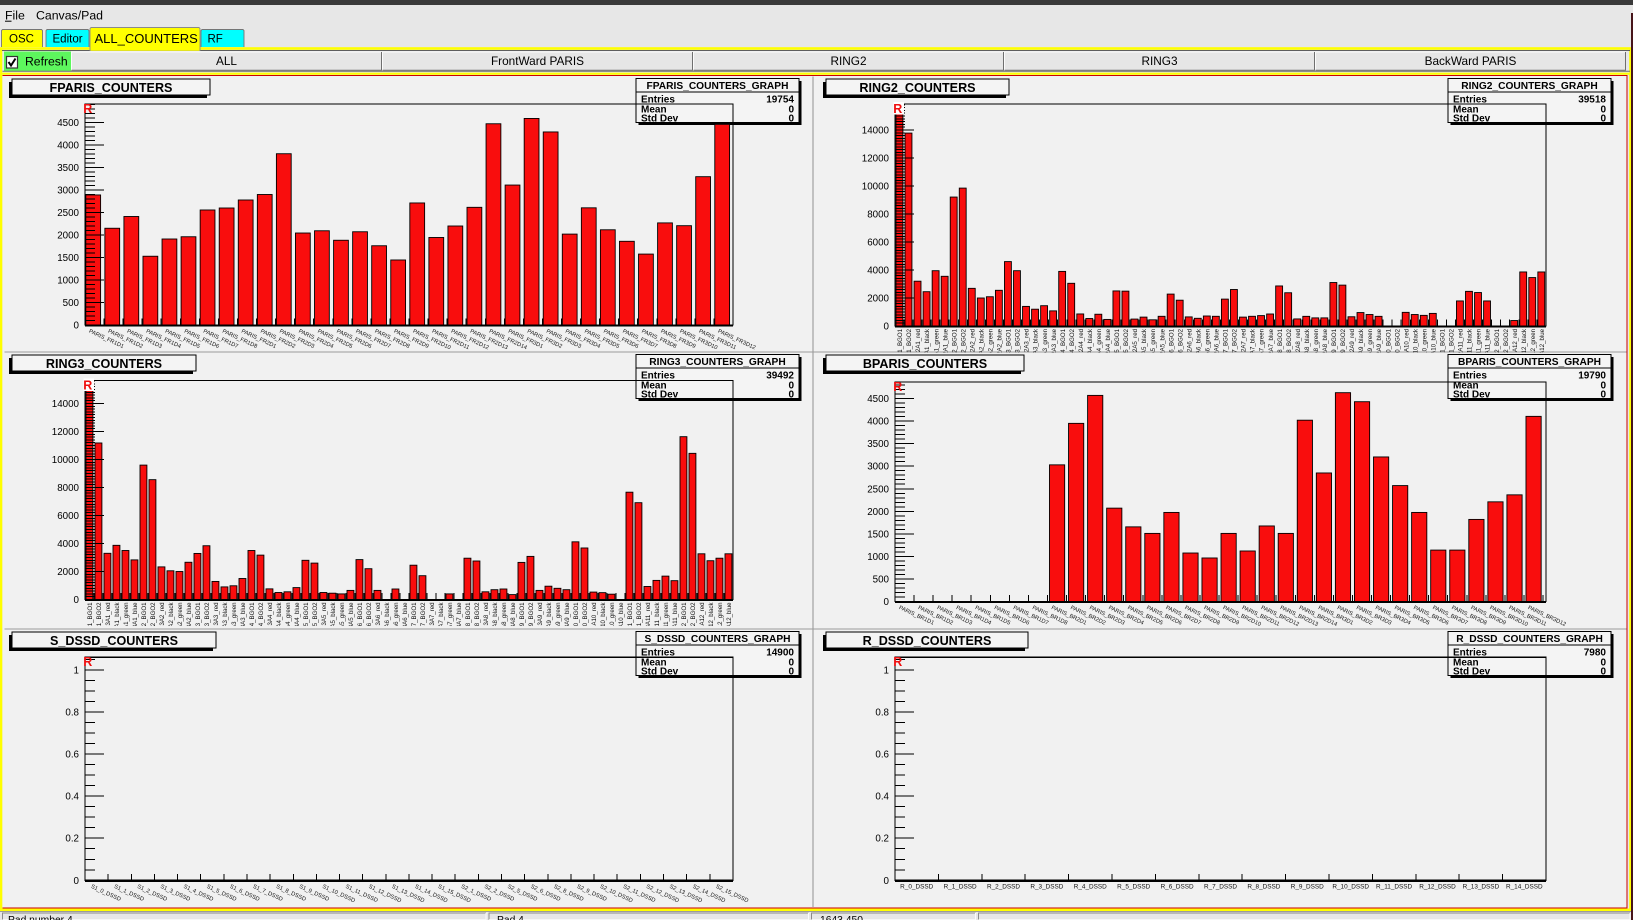 This screenshot has height=920, width=1633. I want to click on svg-text: R2A11_BGO1, so click(1443, 347).